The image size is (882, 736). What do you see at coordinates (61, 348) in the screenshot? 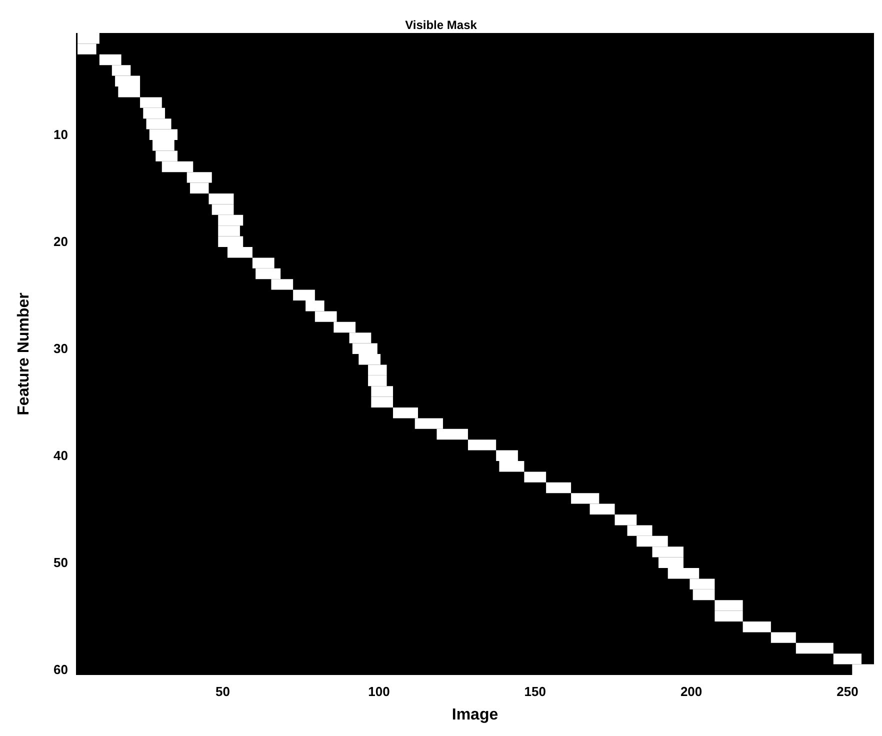
I see `y-tick-label: 30` at bounding box center [61, 348].